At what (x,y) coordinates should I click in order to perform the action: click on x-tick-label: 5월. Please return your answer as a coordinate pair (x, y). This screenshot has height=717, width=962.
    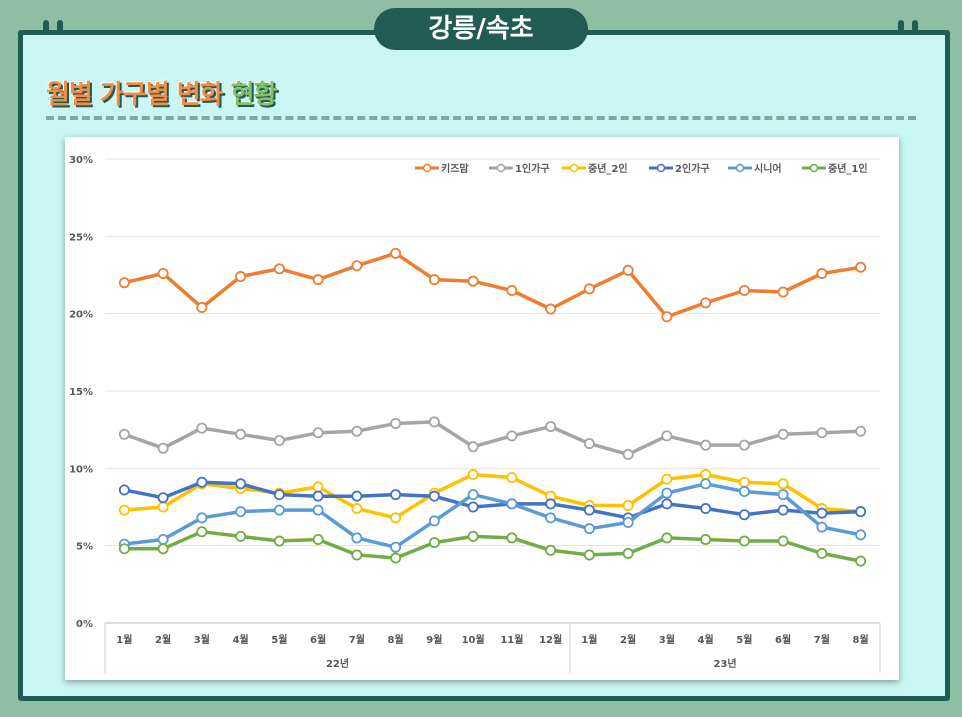
    Looking at the image, I should click on (279, 640).